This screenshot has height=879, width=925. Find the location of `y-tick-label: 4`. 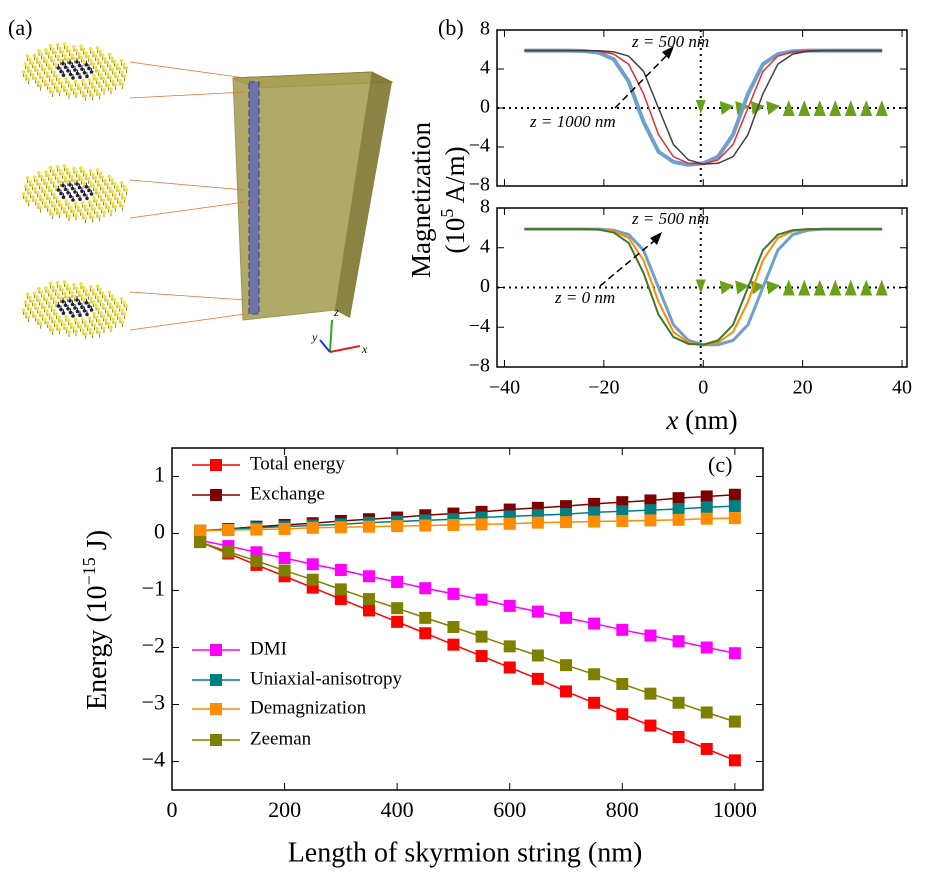

y-tick-label: 4 is located at coordinates (485, 68).